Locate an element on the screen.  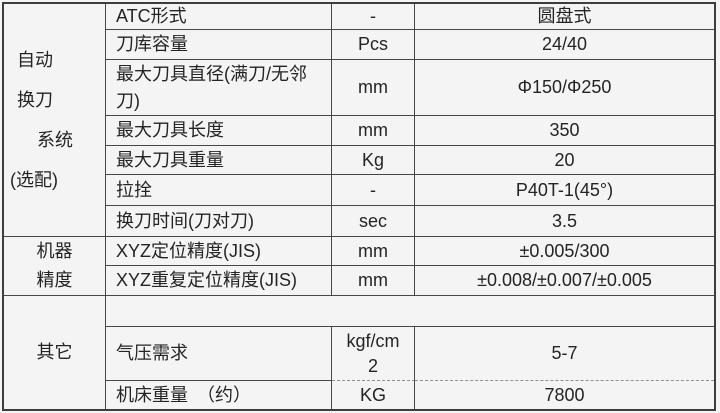
value-cell-magazine-capacity: 24/40 is located at coordinates (564, 45).